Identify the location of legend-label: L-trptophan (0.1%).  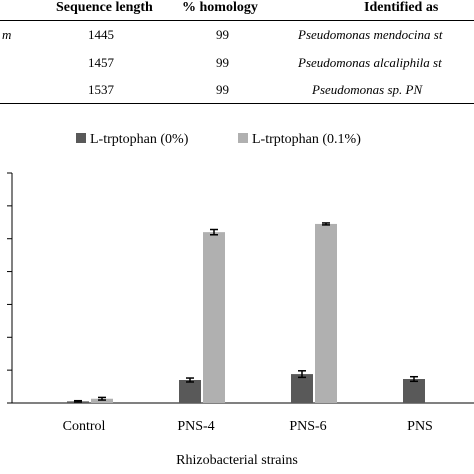
(306, 139).